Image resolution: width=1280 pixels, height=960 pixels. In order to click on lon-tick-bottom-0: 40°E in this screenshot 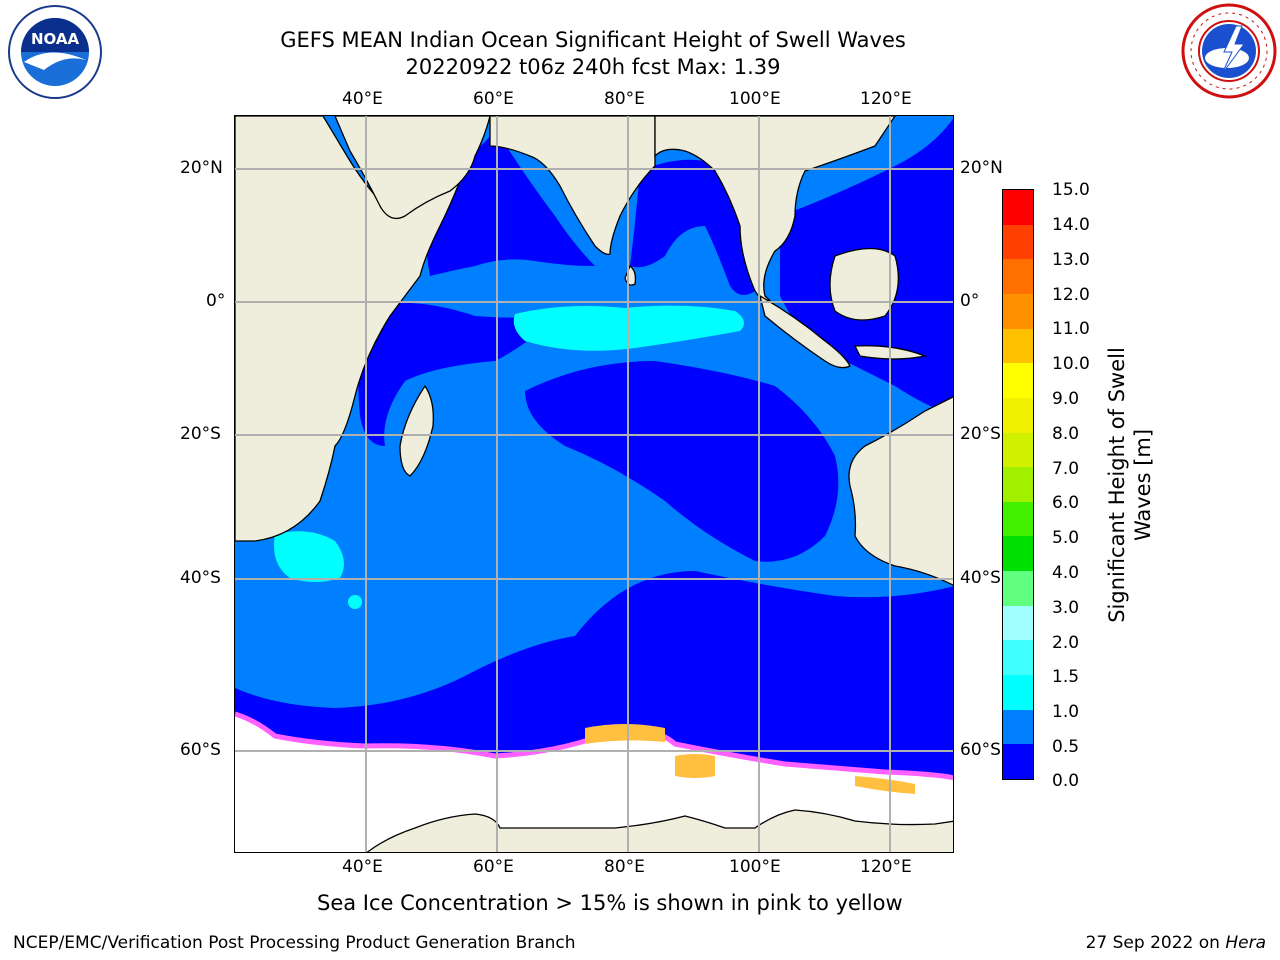, I will do `click(362, 867)`.